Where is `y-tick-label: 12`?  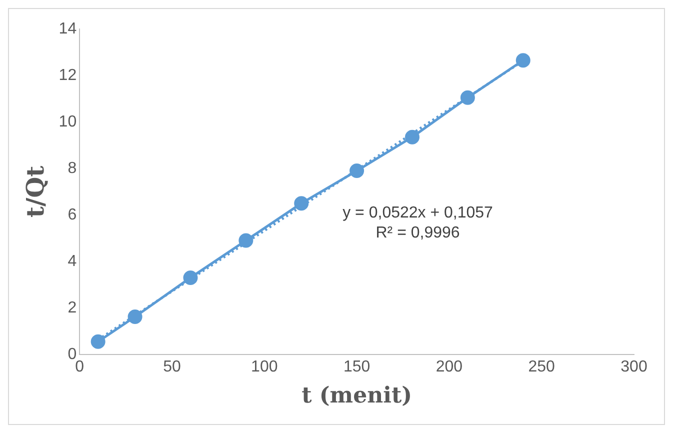
y-tick-label: 12 is located at coordinates (67, 75).